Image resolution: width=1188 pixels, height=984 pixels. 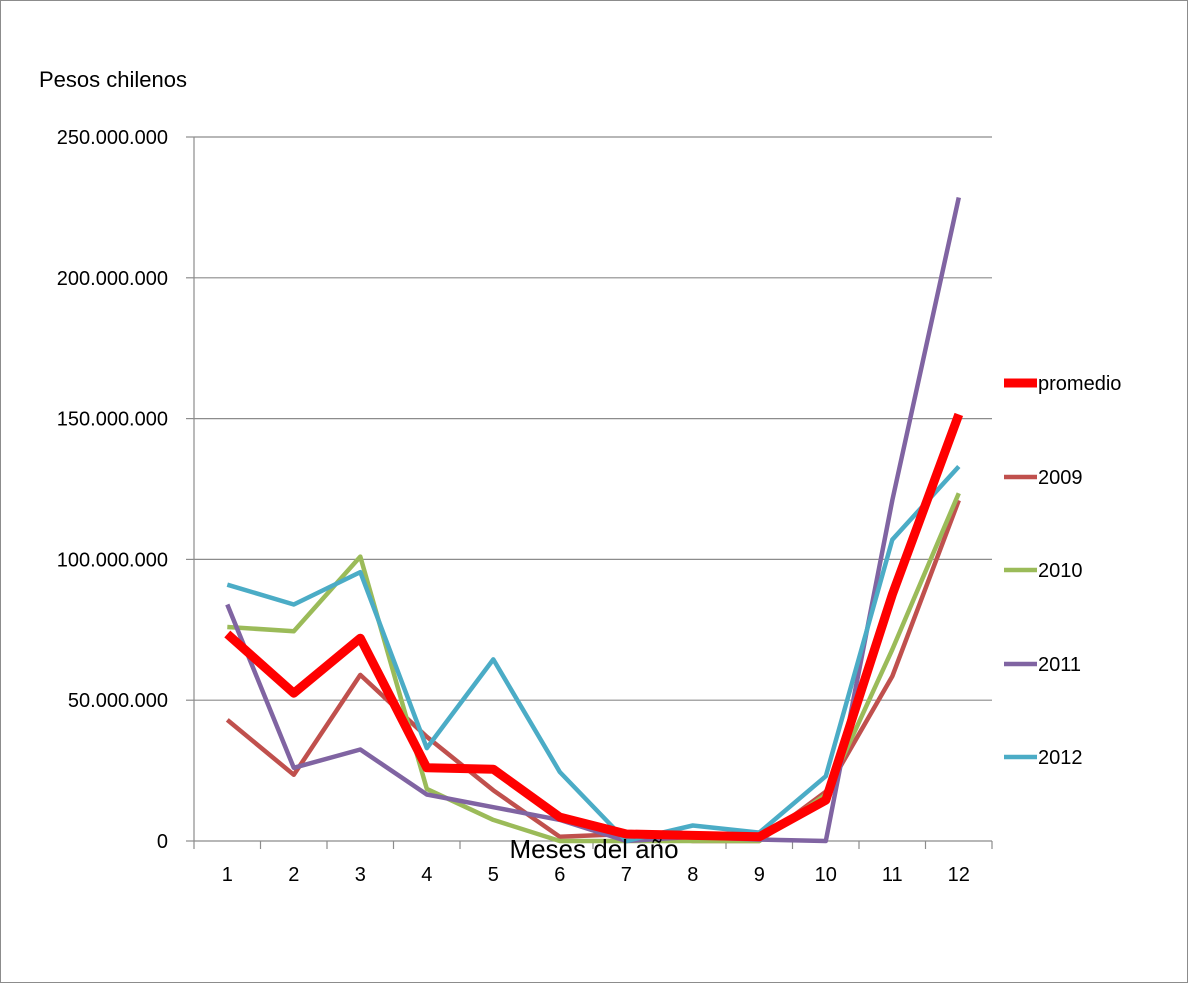 What do you see at coordinates (1060, 758) in the screenshot?
I see `legend-label-2012: 2012` at bounding box center [1060, 758].